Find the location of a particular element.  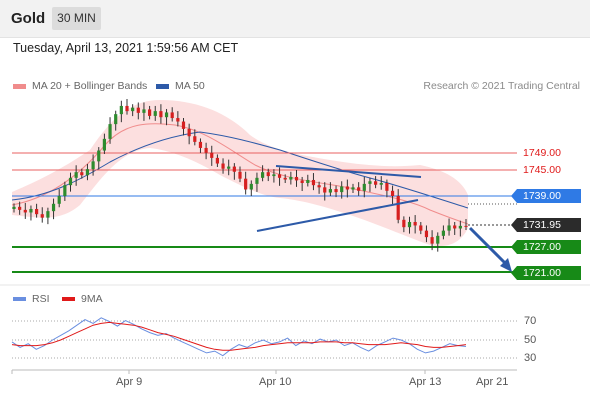

bollinger-swatch is located at coordinates (19, 86).